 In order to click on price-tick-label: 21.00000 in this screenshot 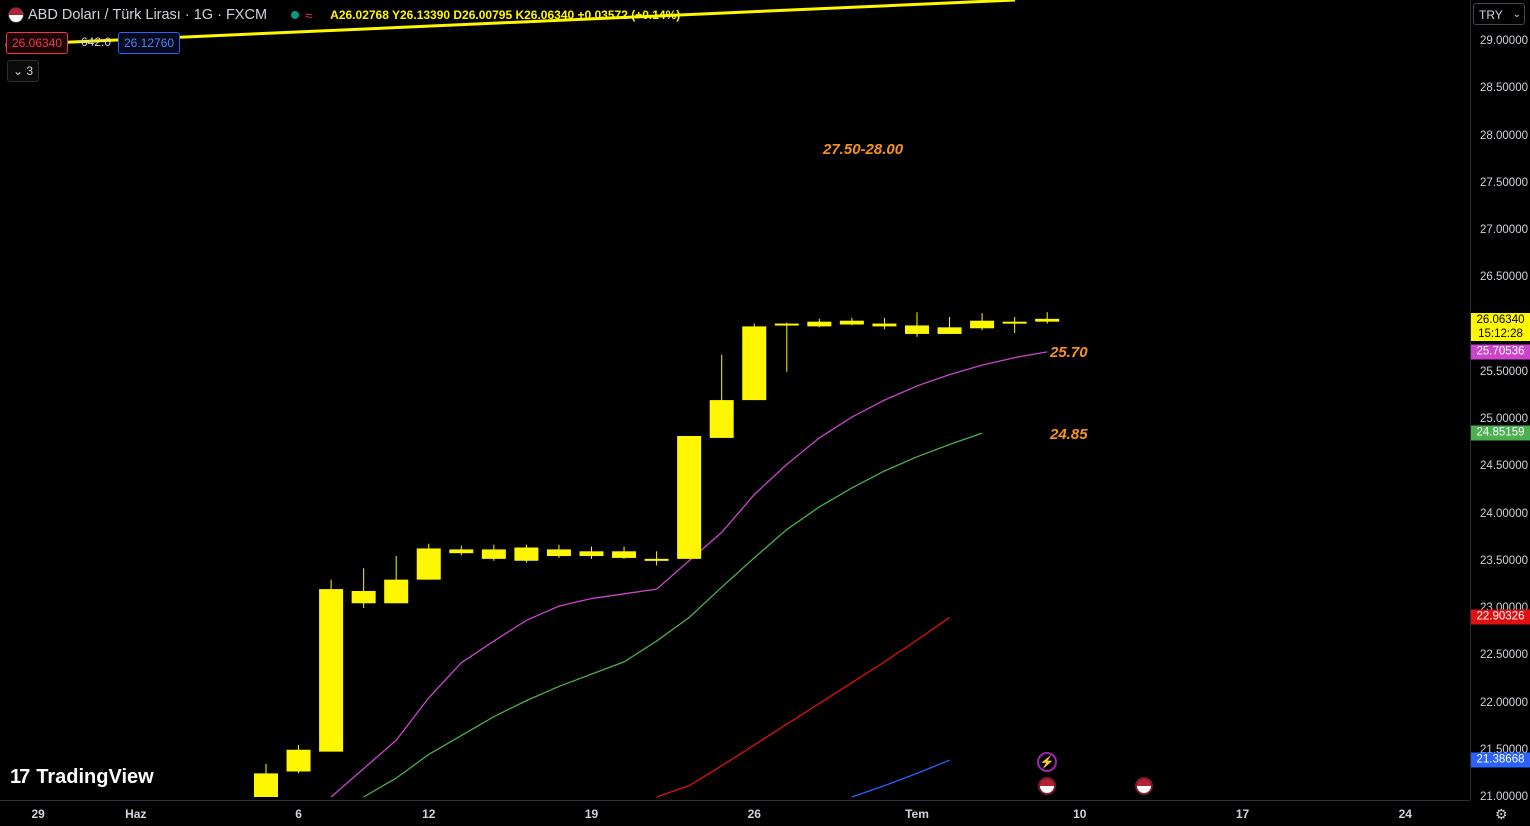, I will do `click(1504, 797)`.